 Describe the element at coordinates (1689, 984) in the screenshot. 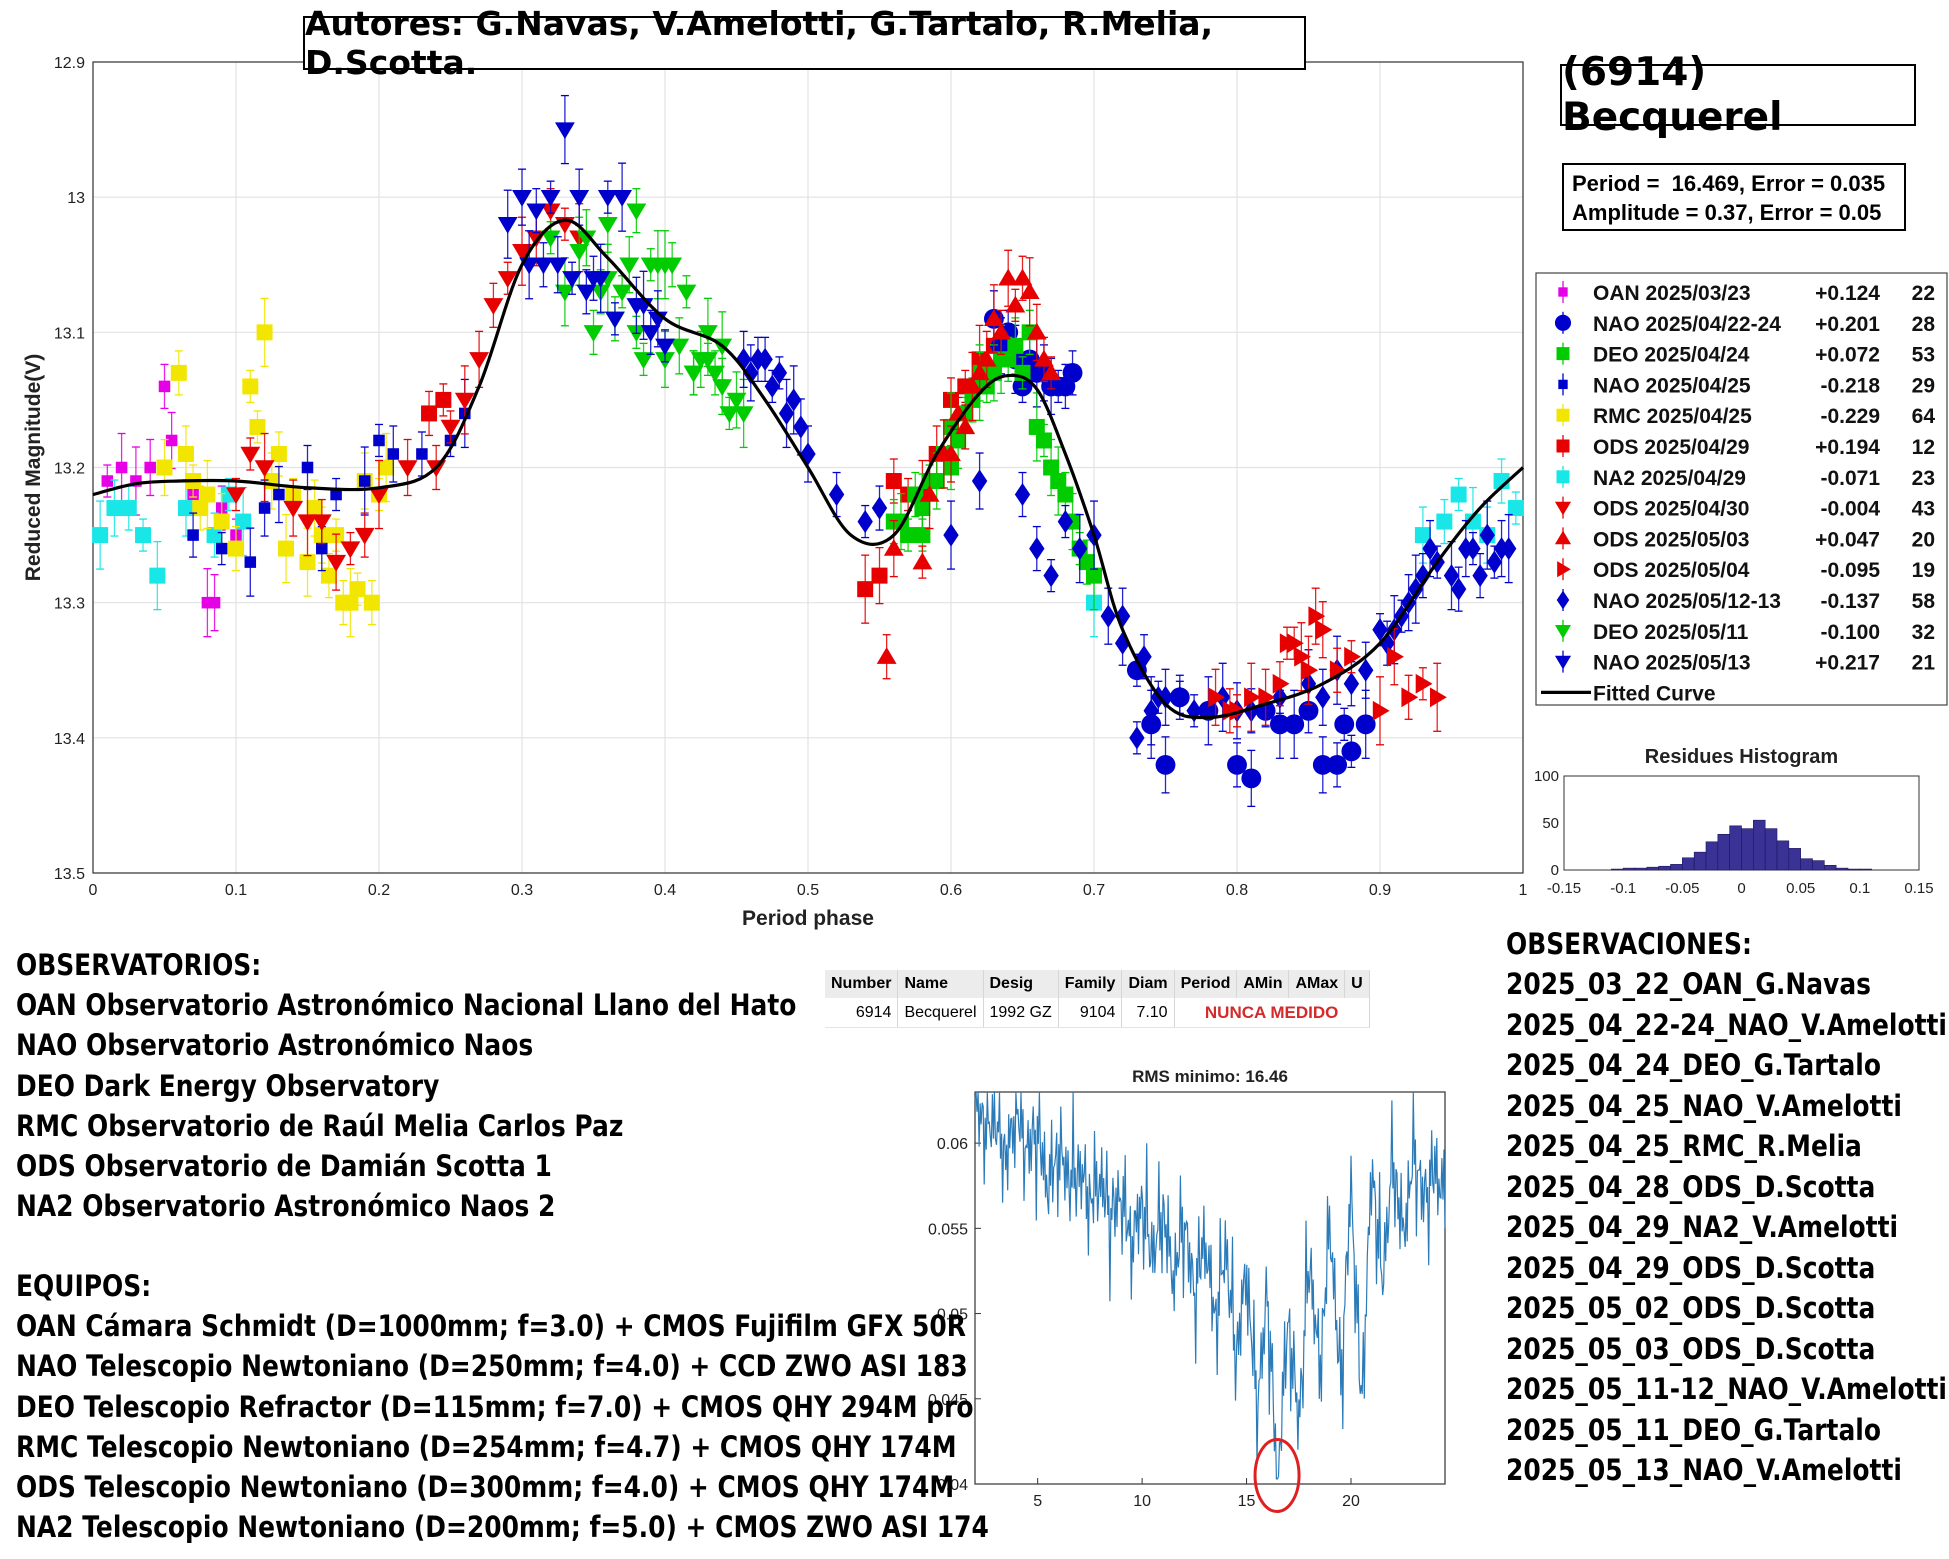

I see `observation-item-1: 2025_03_22_OAN_G.Navas` at that location.